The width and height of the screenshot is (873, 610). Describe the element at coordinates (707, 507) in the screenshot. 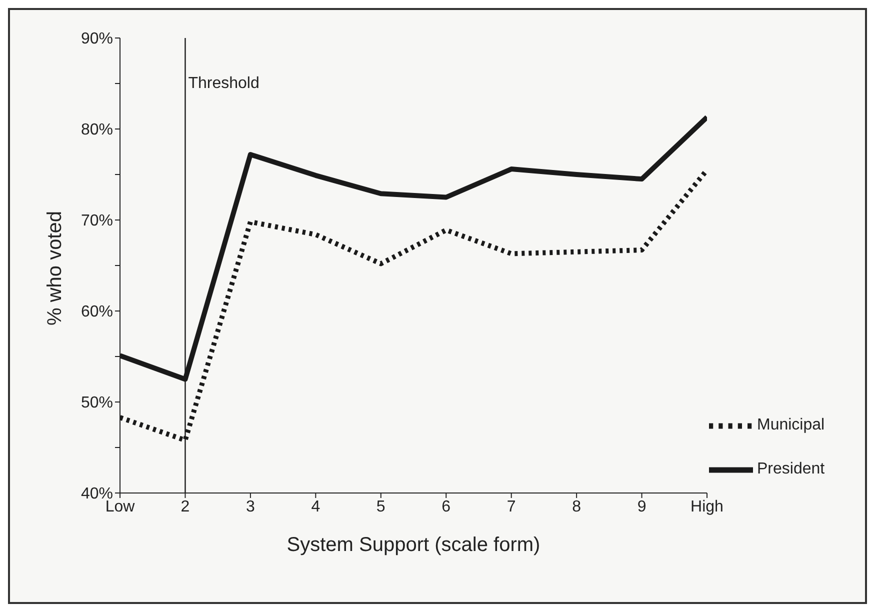

I see `x-tick-label: High` at that location.